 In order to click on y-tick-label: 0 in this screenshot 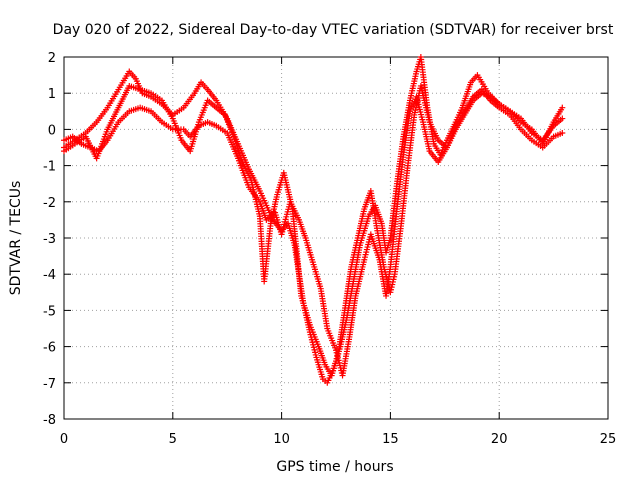, I will do `click(52, 130)`.